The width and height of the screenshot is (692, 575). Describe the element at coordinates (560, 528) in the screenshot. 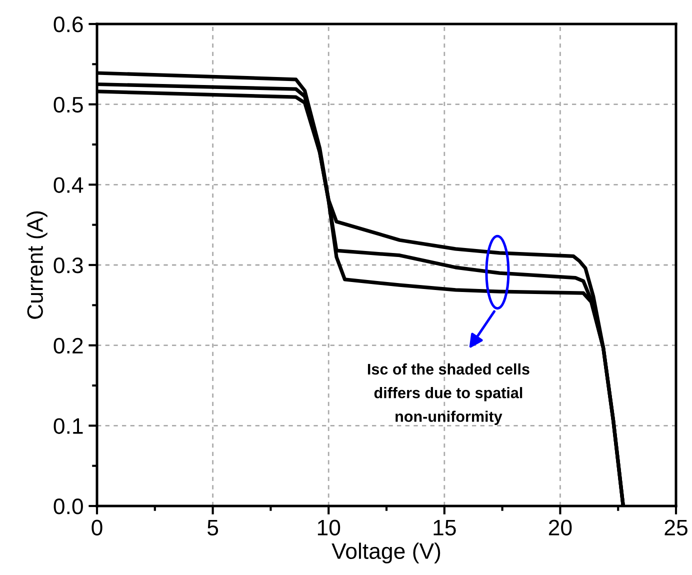

I see `x-tick-label: 20` at that location.